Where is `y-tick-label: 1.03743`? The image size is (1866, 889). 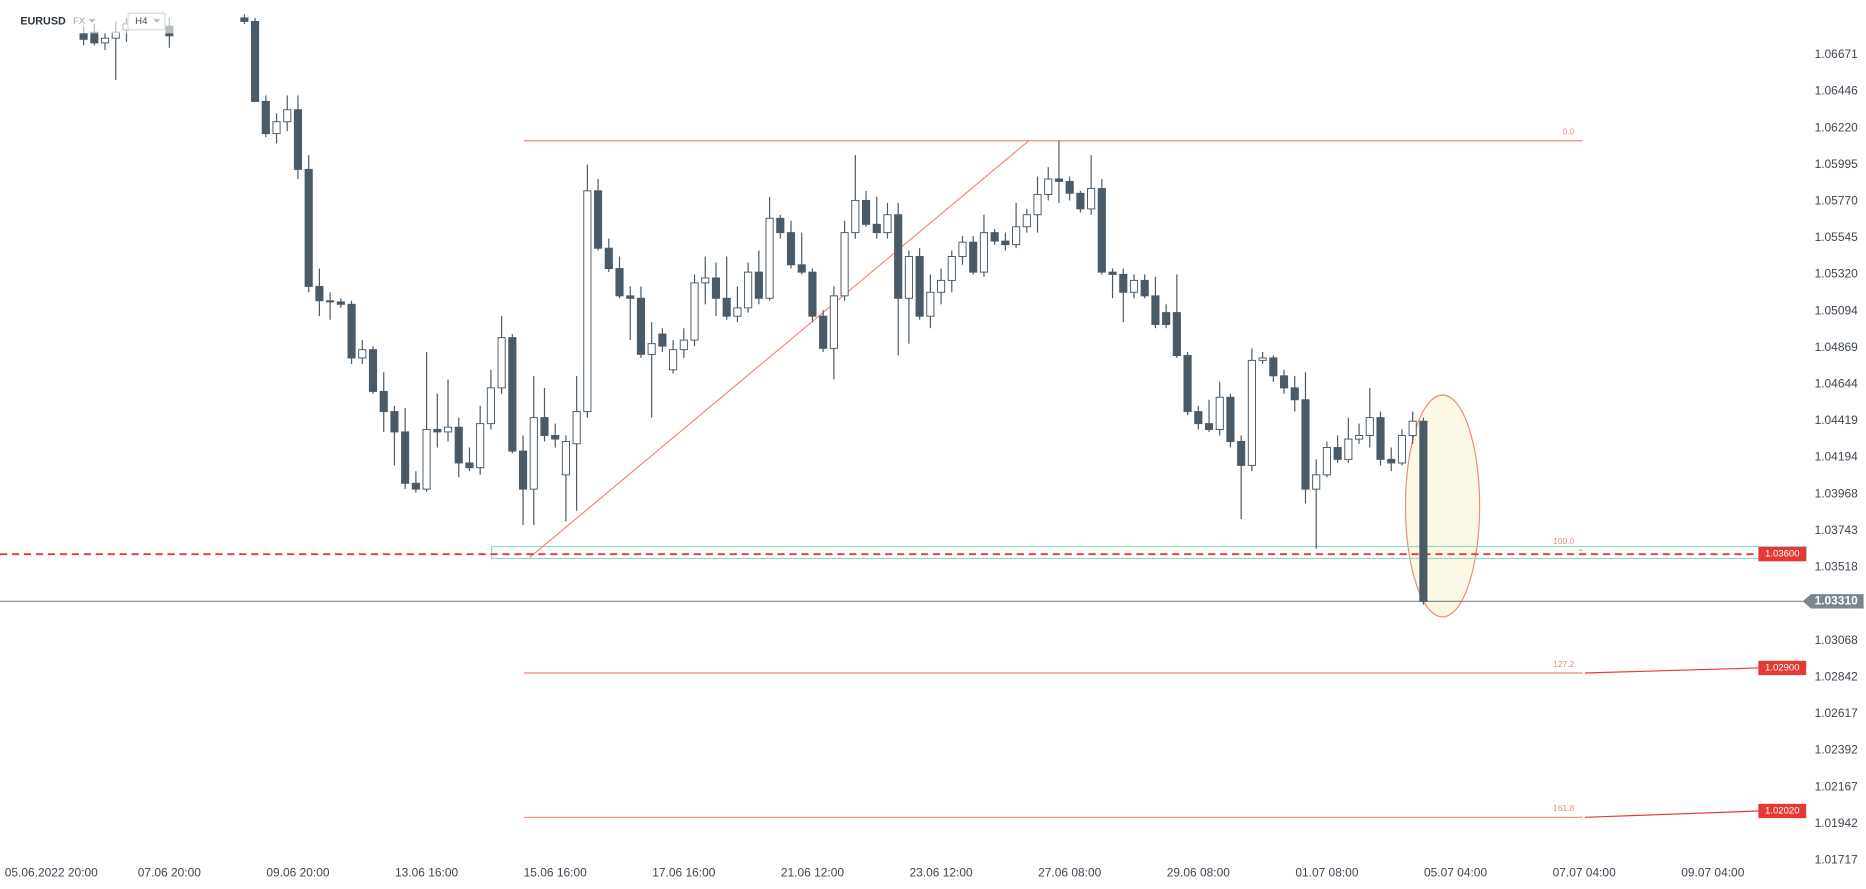
y-tick-label: 1.03743 is located at coordinates (1837, 530).